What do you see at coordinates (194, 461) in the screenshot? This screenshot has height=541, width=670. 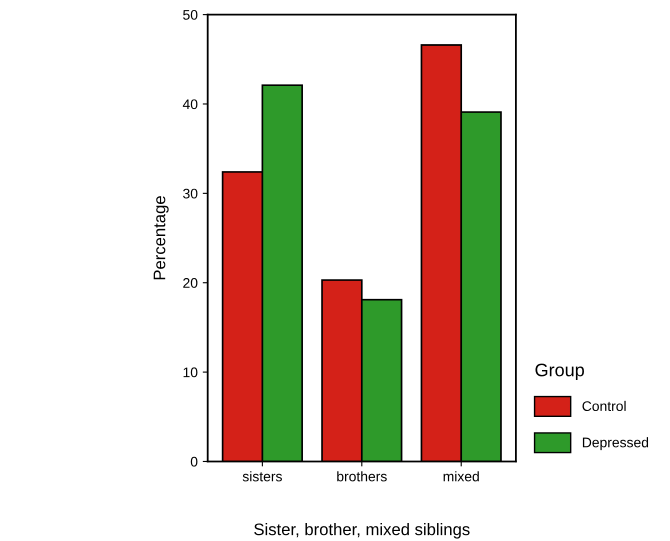 I see `y-tick-label: 0` at bounding box center [194, 461].